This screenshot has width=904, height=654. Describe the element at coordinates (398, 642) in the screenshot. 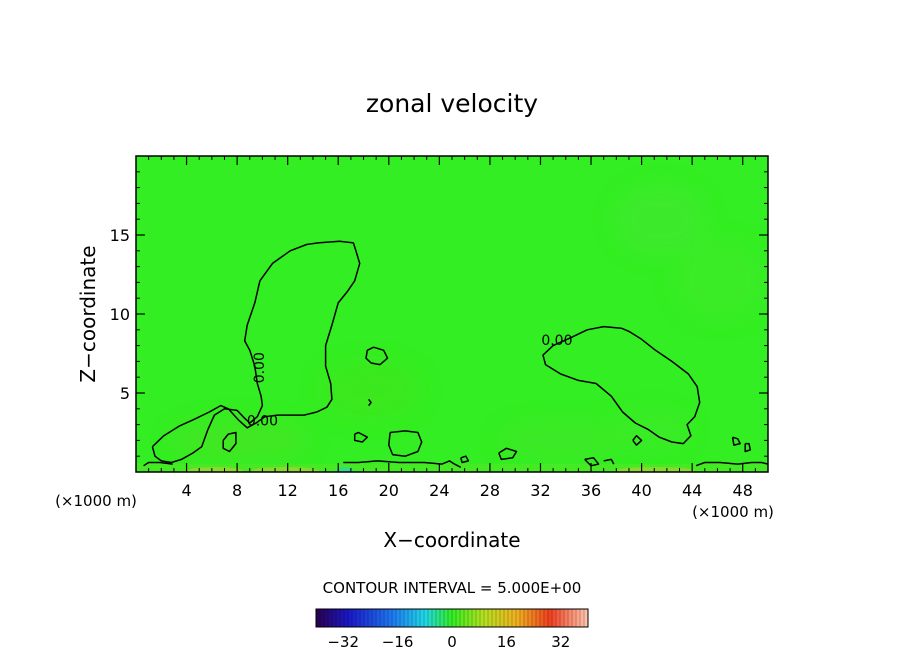

I see `colorbar-tick-label: −16` at that location.